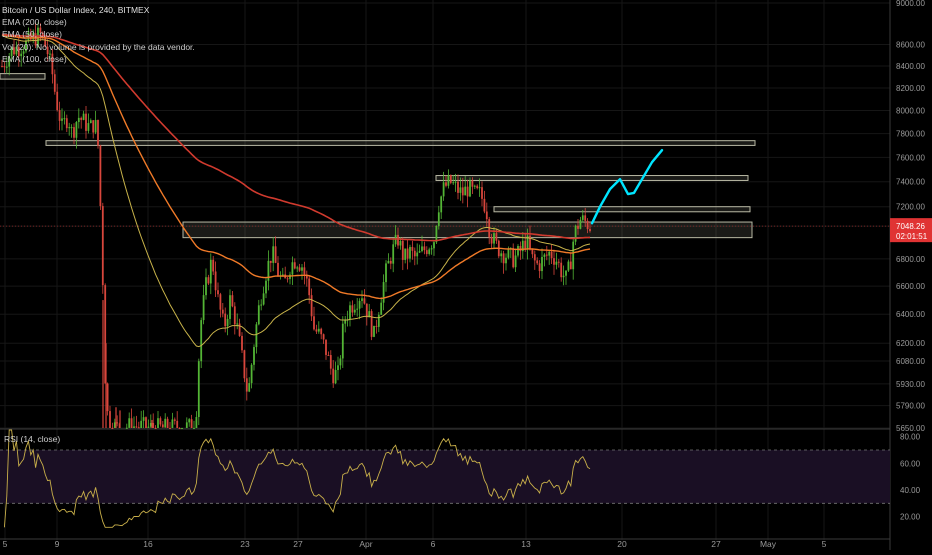 This screenshot has height=555, width=932. I want to click on annotation, so click(627, 187).